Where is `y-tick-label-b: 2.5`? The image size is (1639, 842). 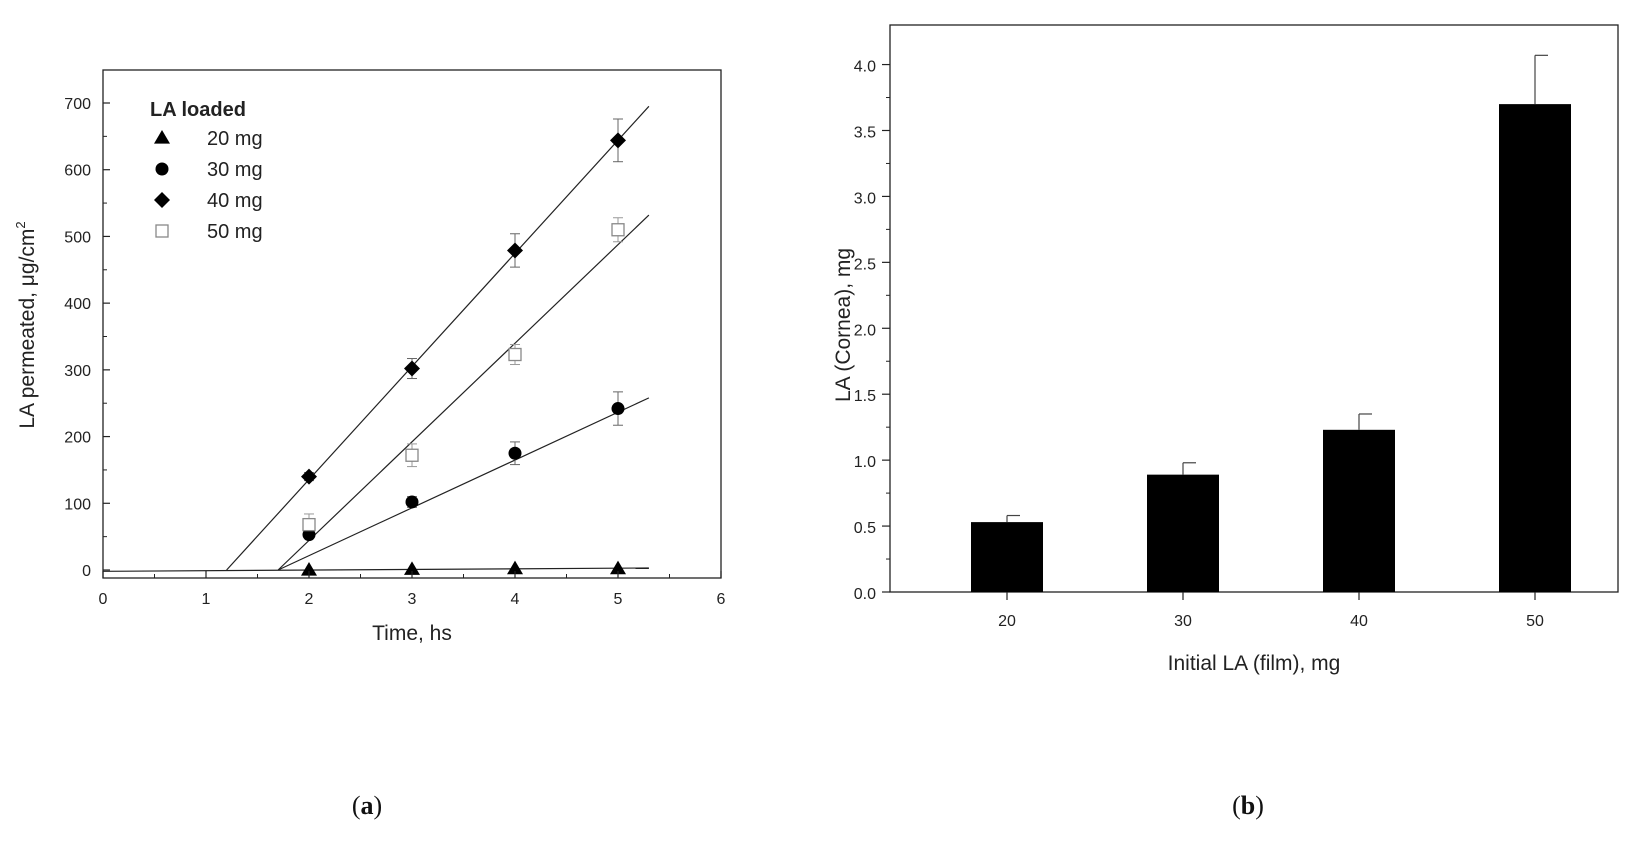
y-tick-label-b: 2.5 is located at coordinates (865, 264).